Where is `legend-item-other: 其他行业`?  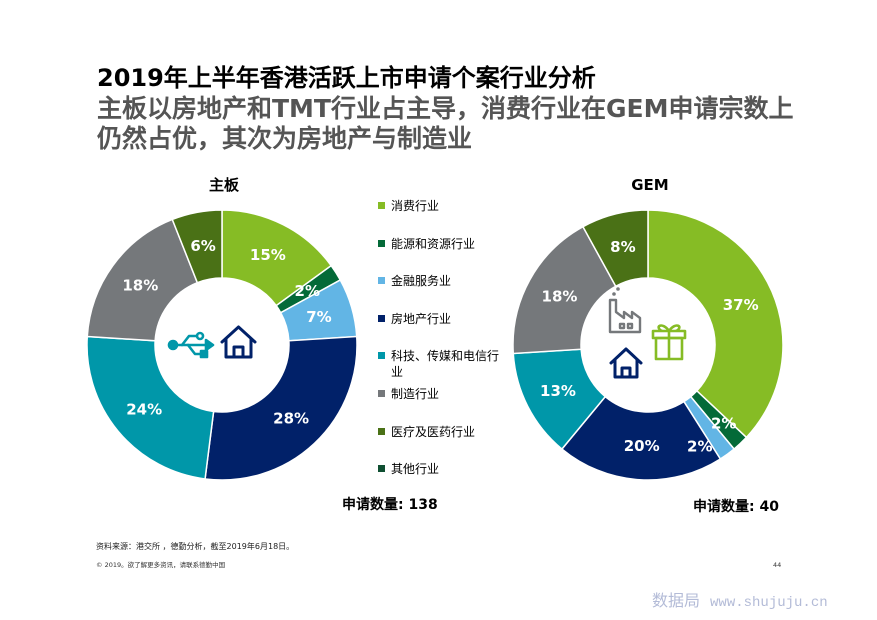 legend-item-other: 其他行业 is located at coordinates (441, 480).